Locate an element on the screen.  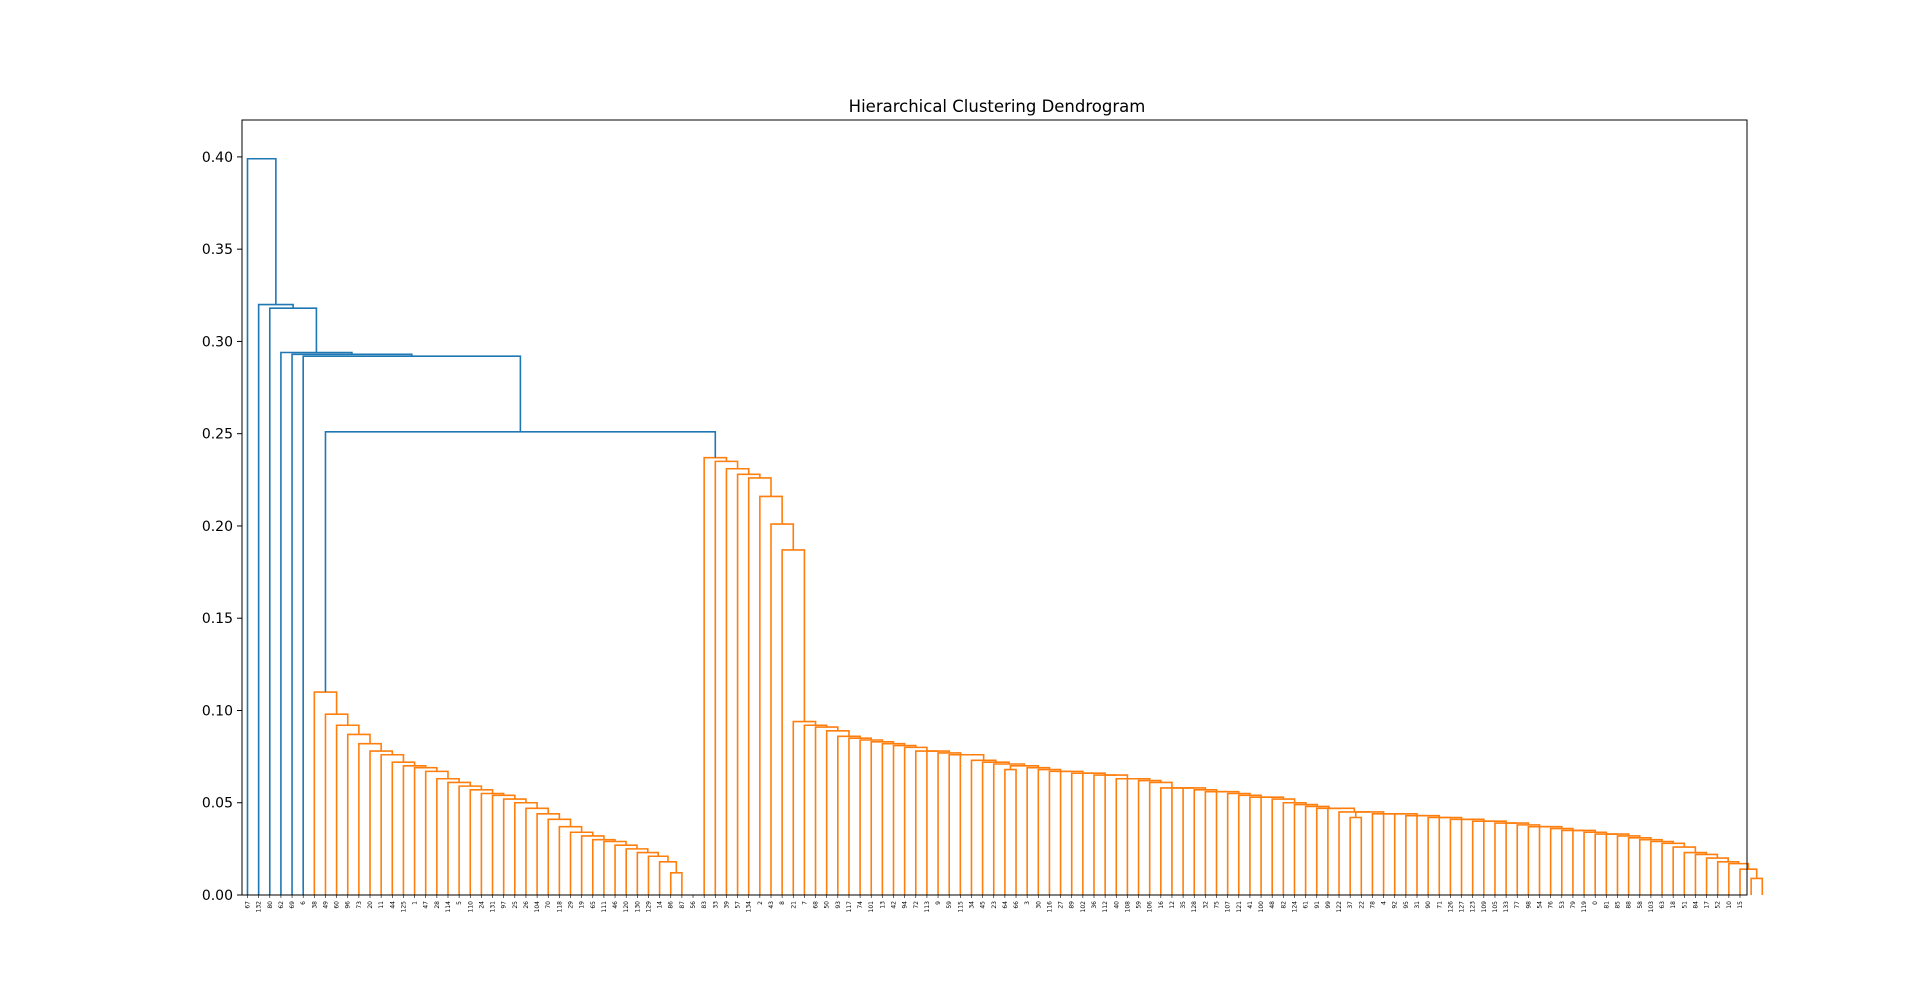
leaf-label: 56 is located at coordinates (693, 905).